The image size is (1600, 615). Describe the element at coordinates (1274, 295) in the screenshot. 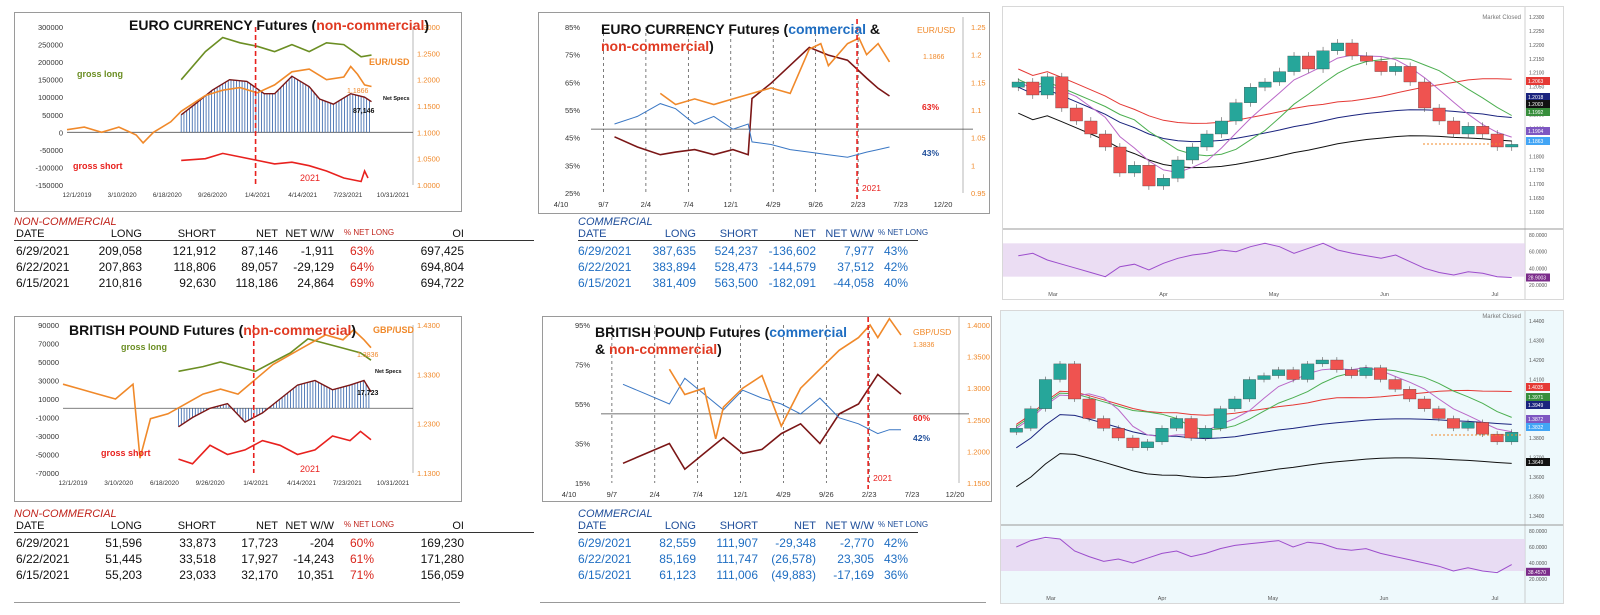

I see `time-tick-label: May` at that location.